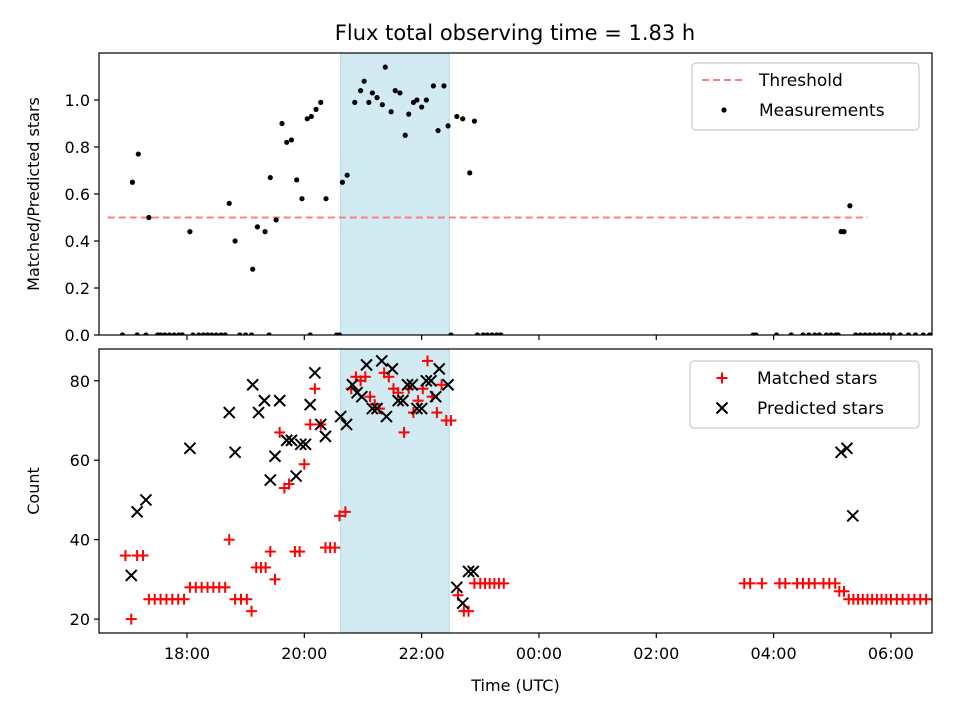  I want to click on legend-threshold-label: Threshold, so click(800, 81).